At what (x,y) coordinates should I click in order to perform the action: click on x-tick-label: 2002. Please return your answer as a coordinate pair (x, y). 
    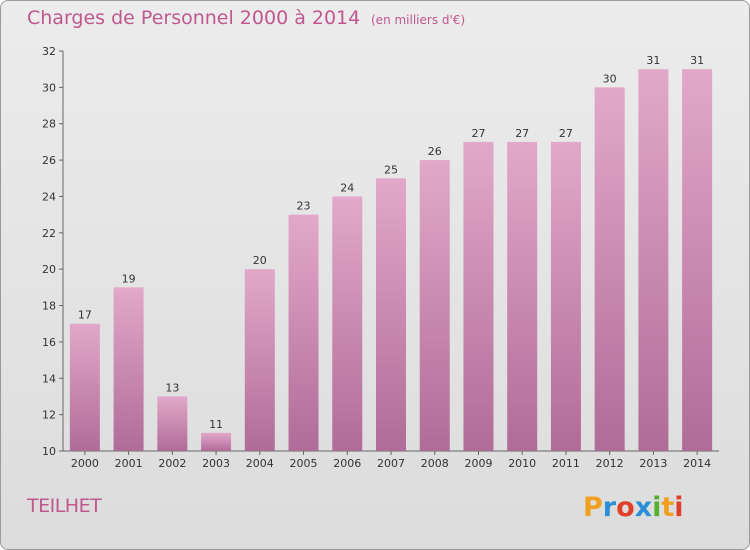
    Looking at the image, I should click on (172, 463).